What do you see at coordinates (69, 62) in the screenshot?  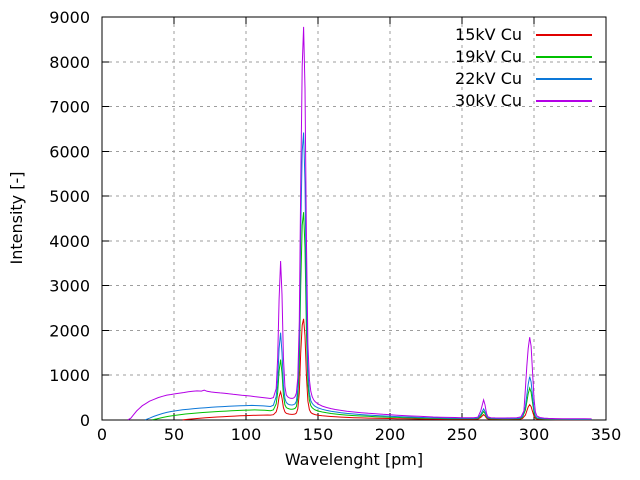 I see `y-tick-label: 8000` at bounding box center [69, 62].